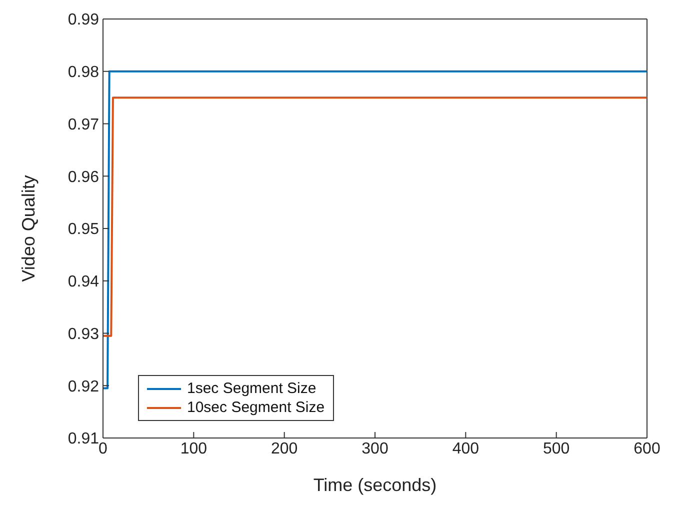 The width and height of the screenshot is (675, 505). Describe the element at coordinates (84, 282) in the screenshot. I see `y-tick-label: 0.94` at that location.